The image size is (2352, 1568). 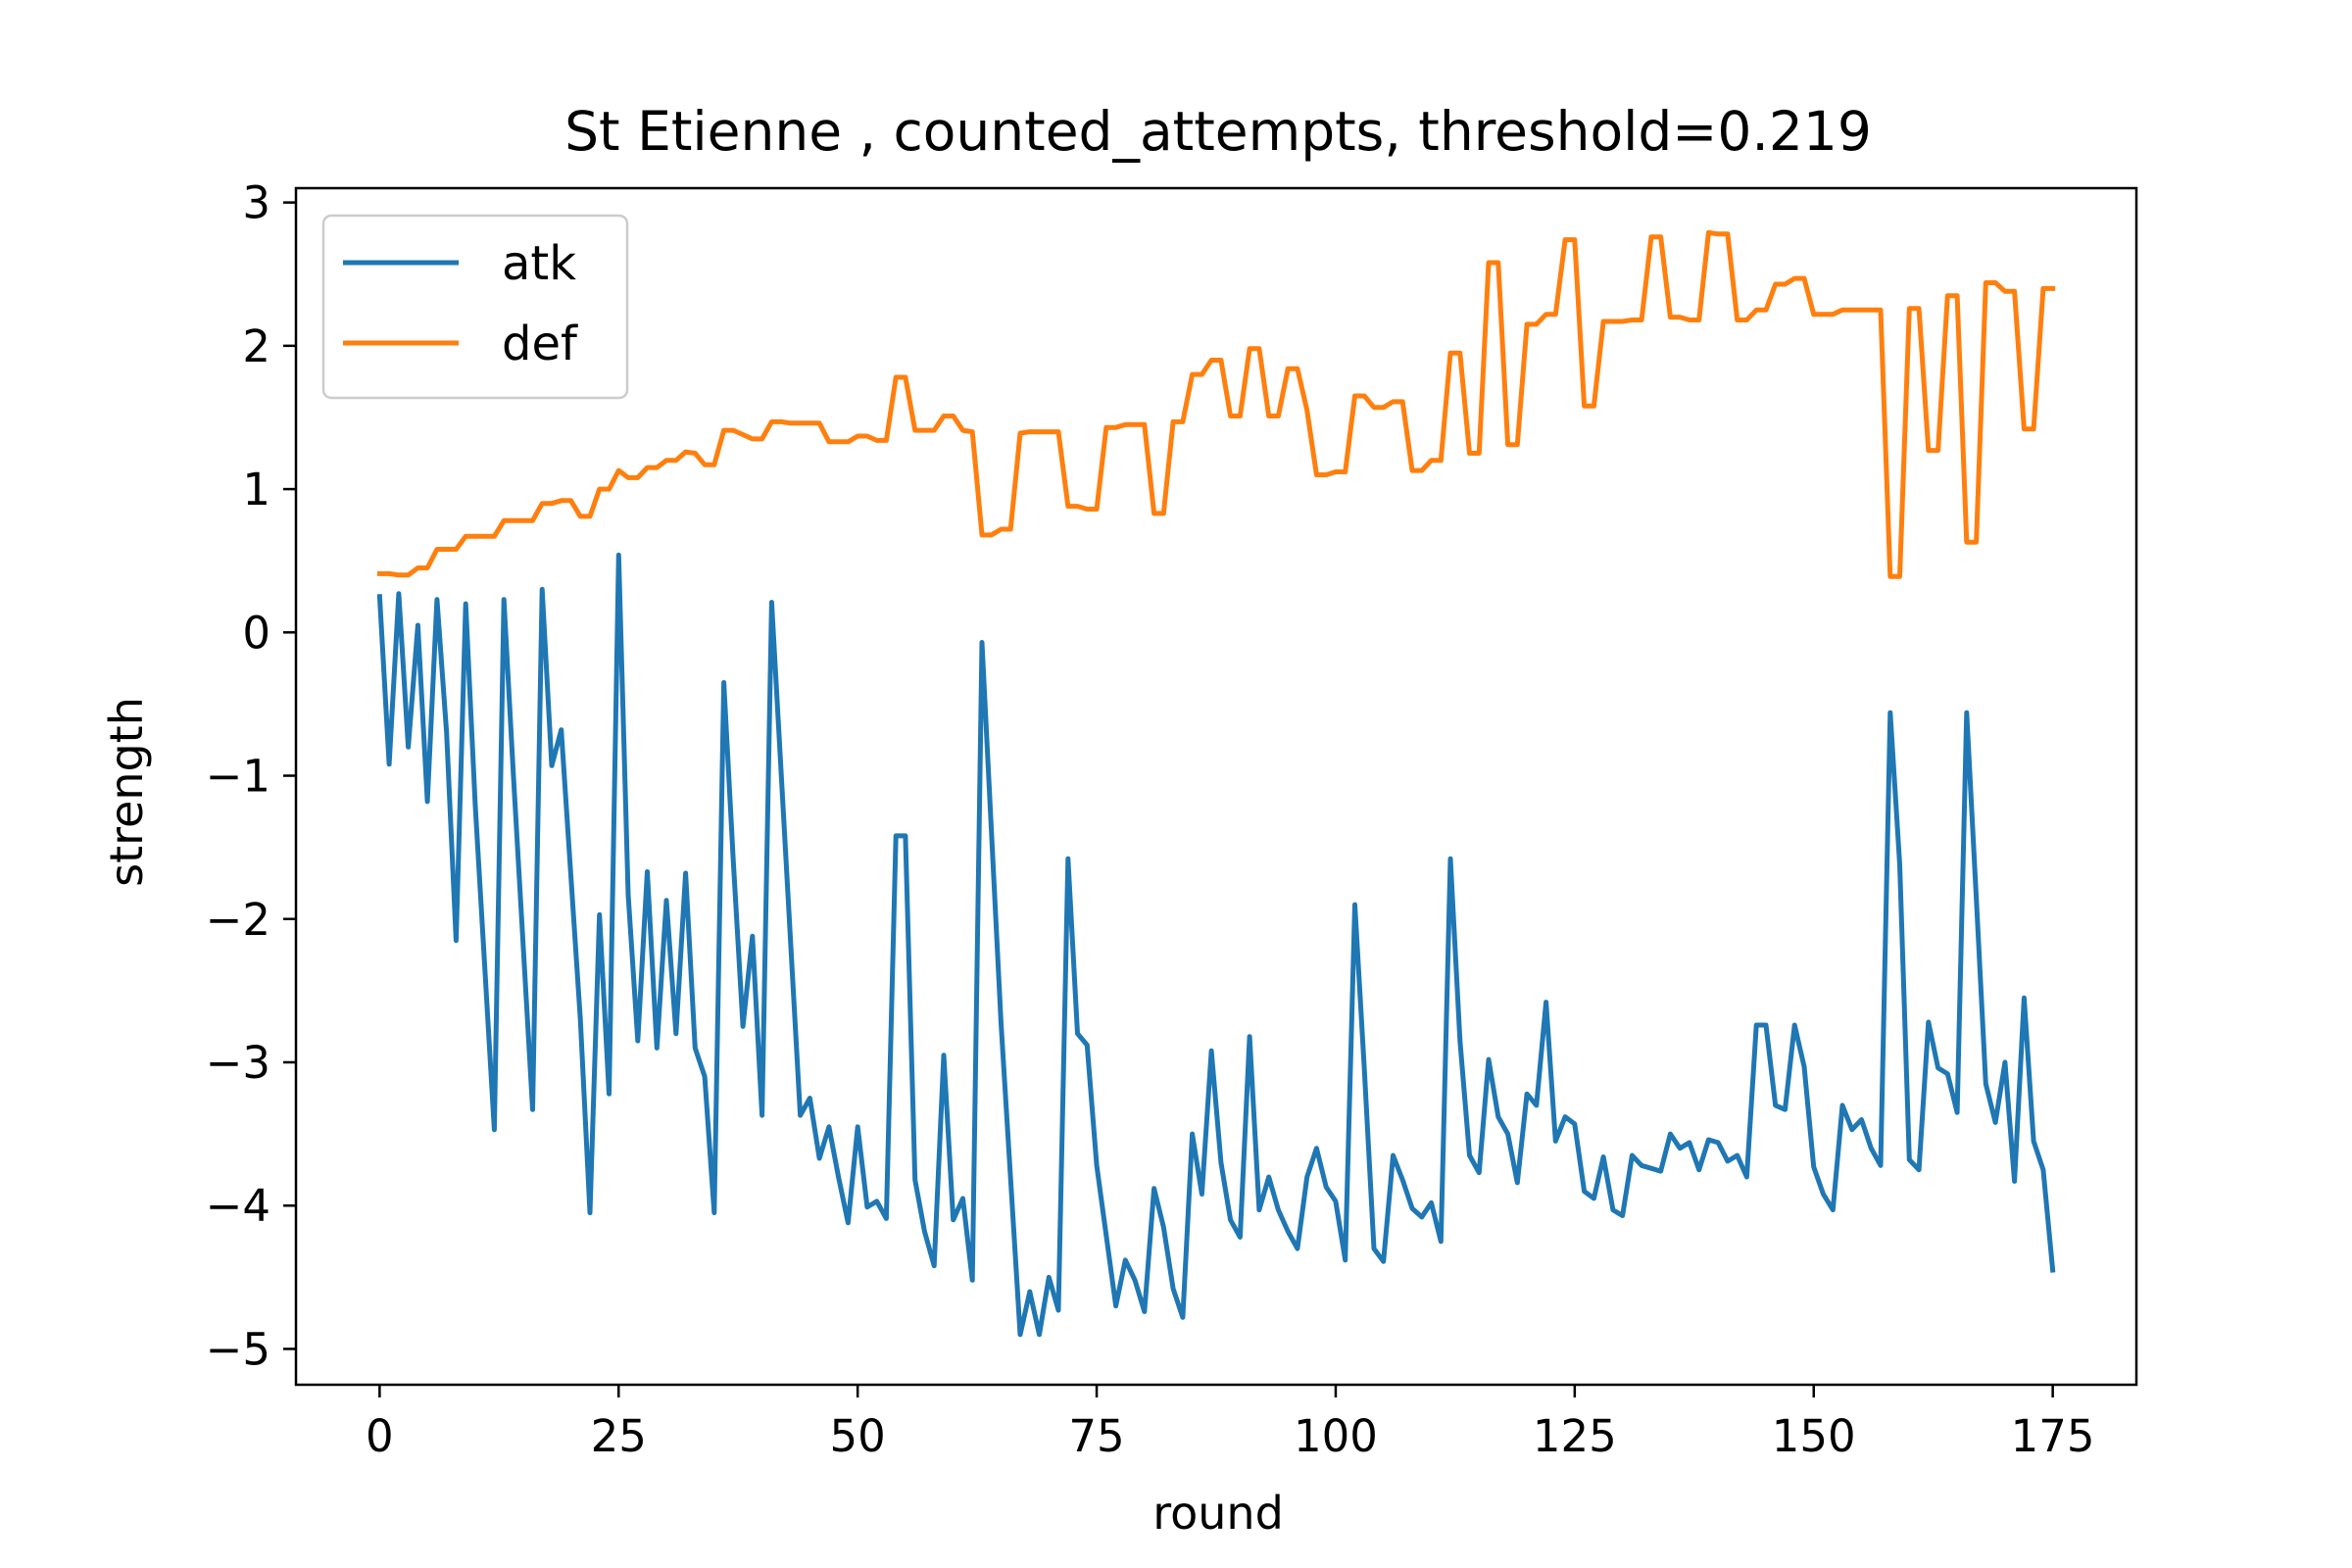 I want to click on x-tick-label: 125, so click(x=1575, y=1436).